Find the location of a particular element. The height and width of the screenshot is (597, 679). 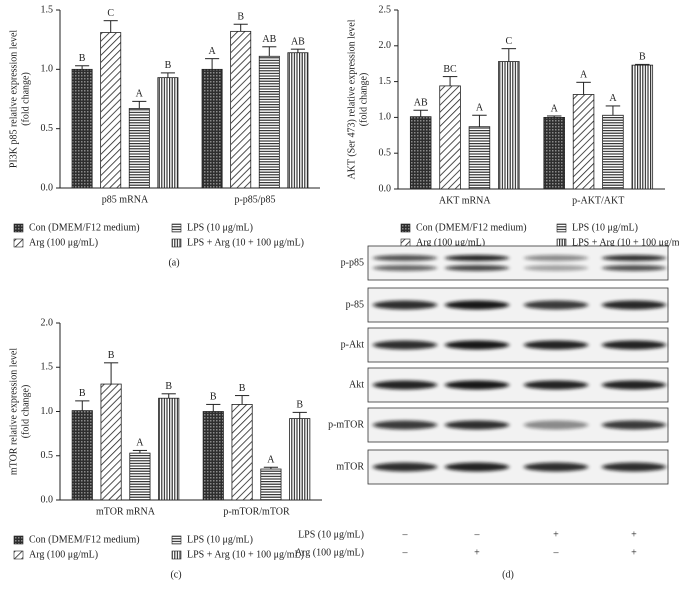

condition-label: LPS (10 μg/mL) is located at coordinates (331, 534).